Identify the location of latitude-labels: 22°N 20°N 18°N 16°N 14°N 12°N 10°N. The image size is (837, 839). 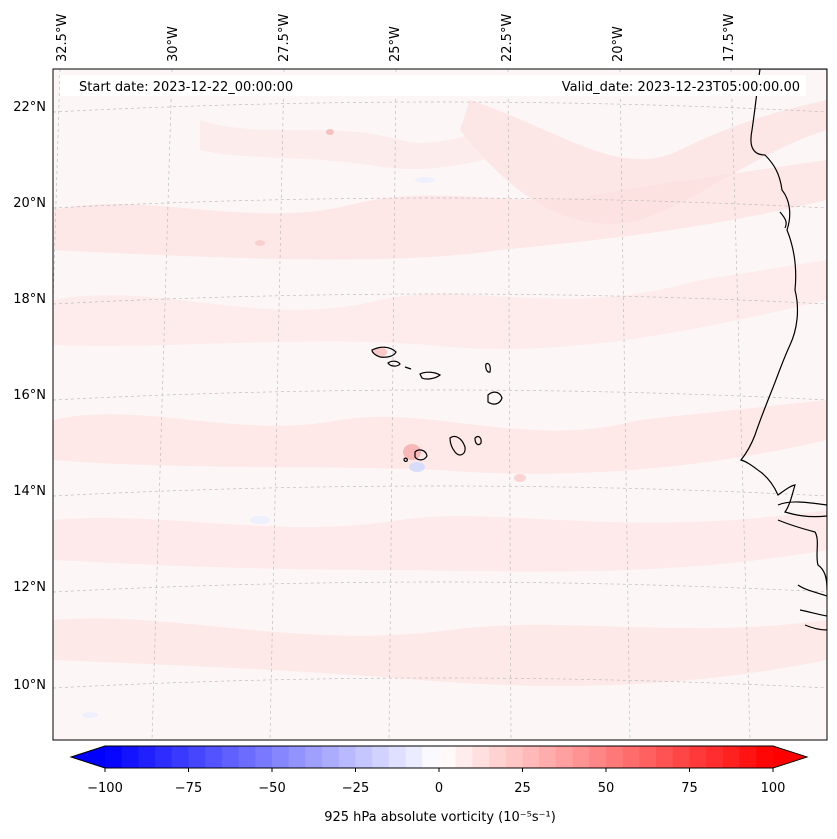
(29, 396).